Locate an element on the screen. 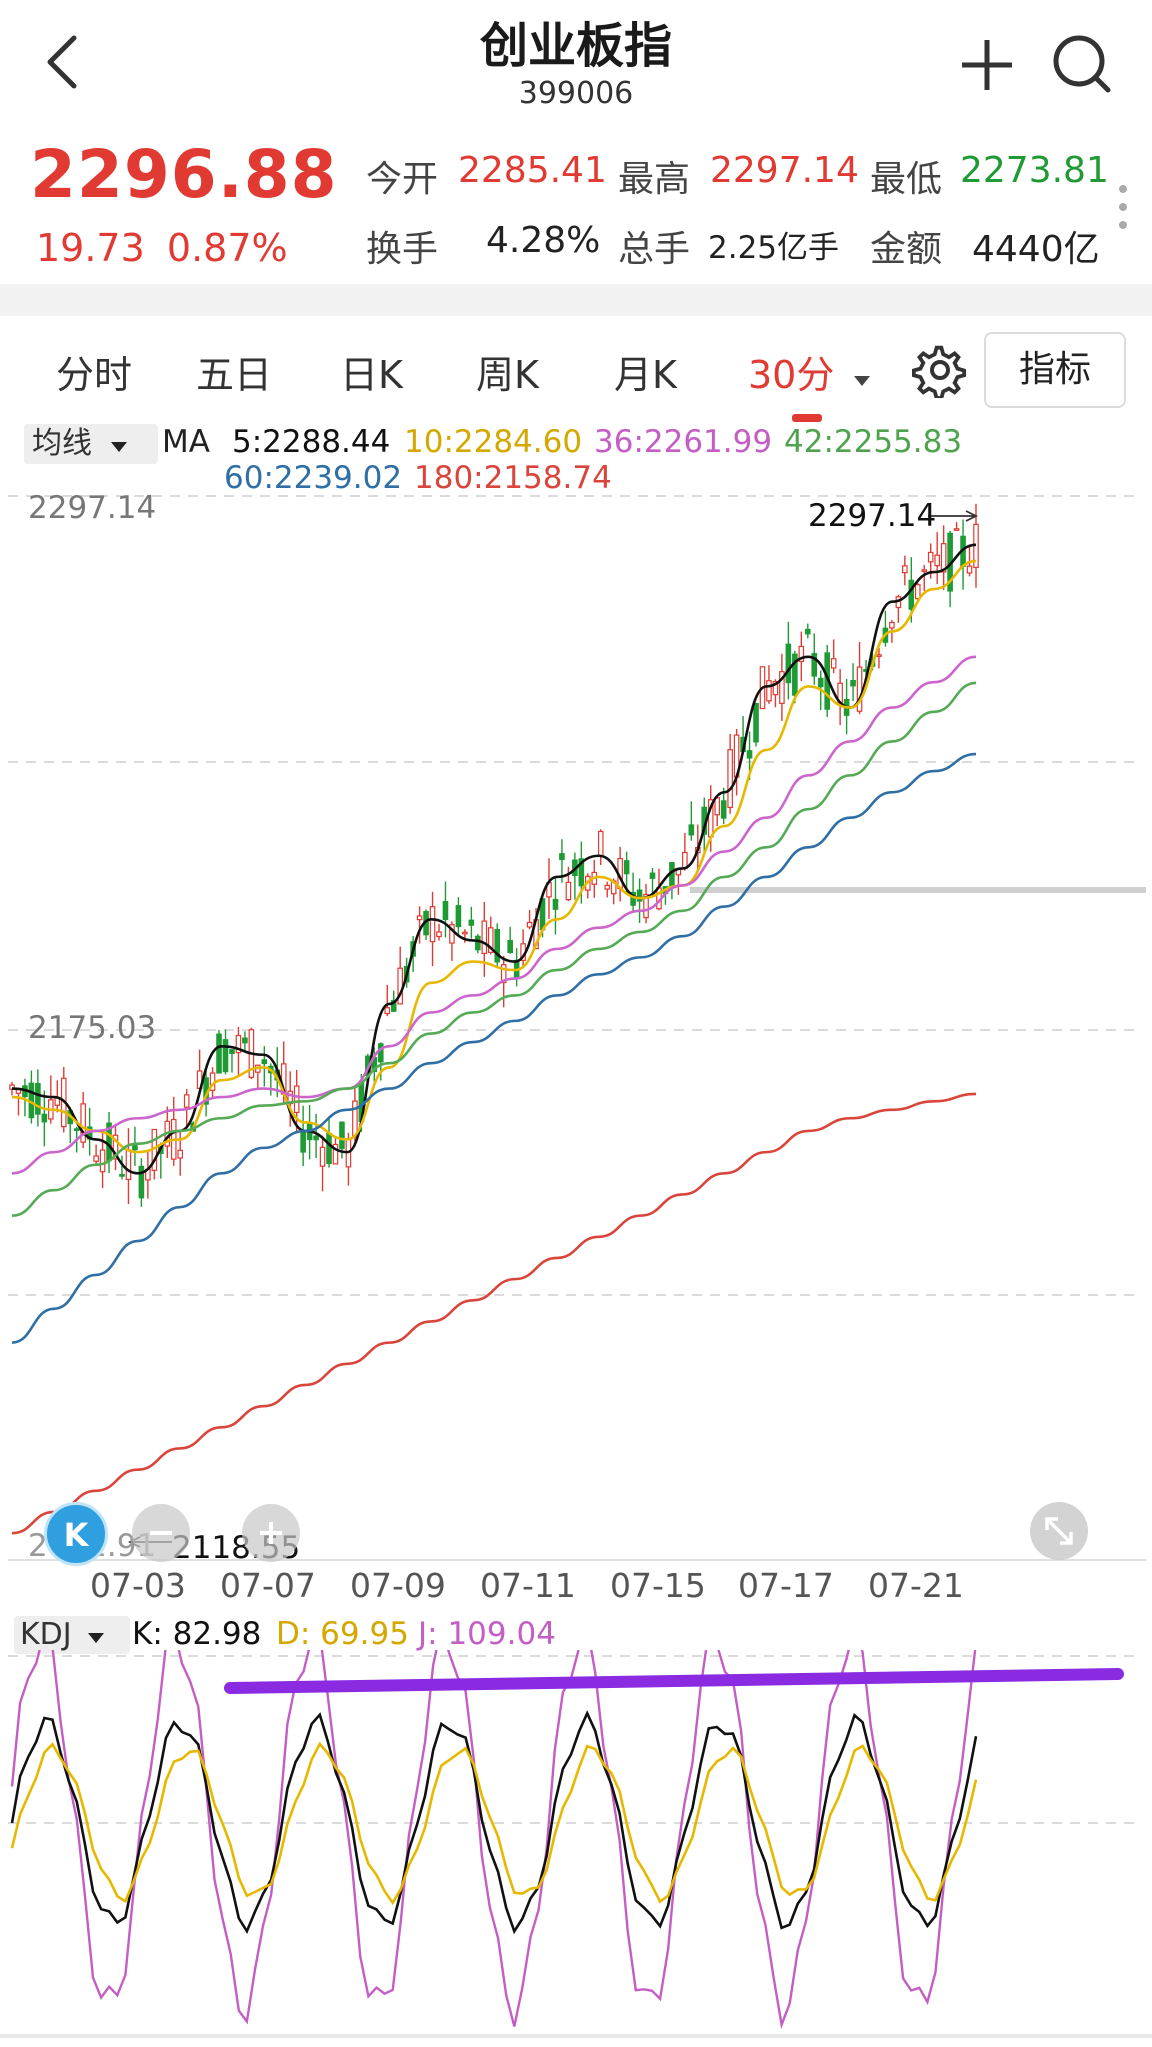  high-marker-label: 2297.14 is located at coordinates (872, 516).